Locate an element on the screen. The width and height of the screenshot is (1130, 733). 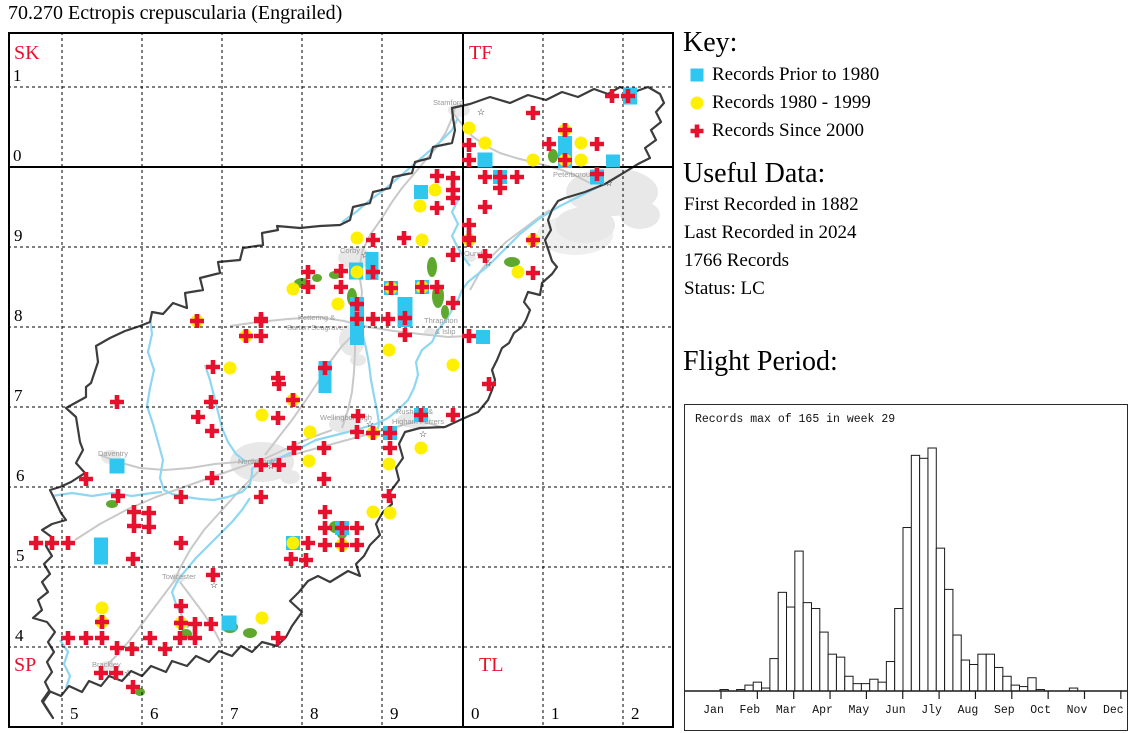
river-line is located at coordinates (65, 664).